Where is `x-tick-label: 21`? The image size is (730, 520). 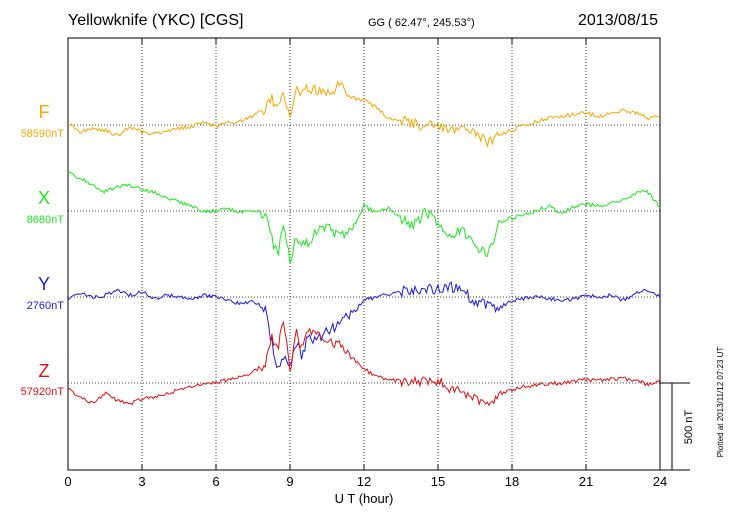 x-tick-label: 21 is located at coordinates (586, 481).